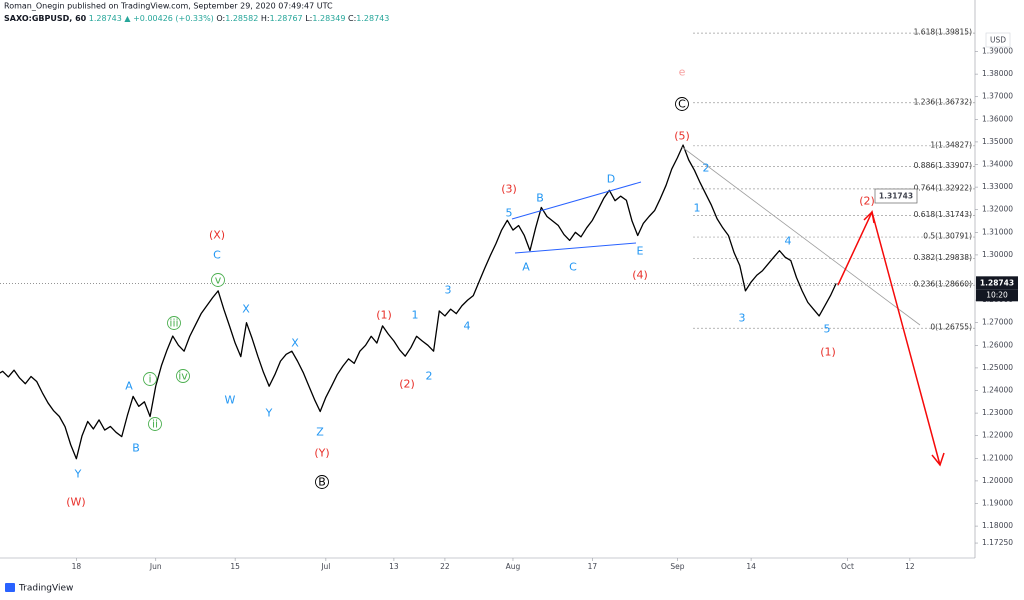 Image resolution: width=1024 pixels, height=600 pixels. What do you see at coordinates (241, 18) in the screenshot?
I see `ohlc-value: 1.28582` at bounding box center [241, 18].